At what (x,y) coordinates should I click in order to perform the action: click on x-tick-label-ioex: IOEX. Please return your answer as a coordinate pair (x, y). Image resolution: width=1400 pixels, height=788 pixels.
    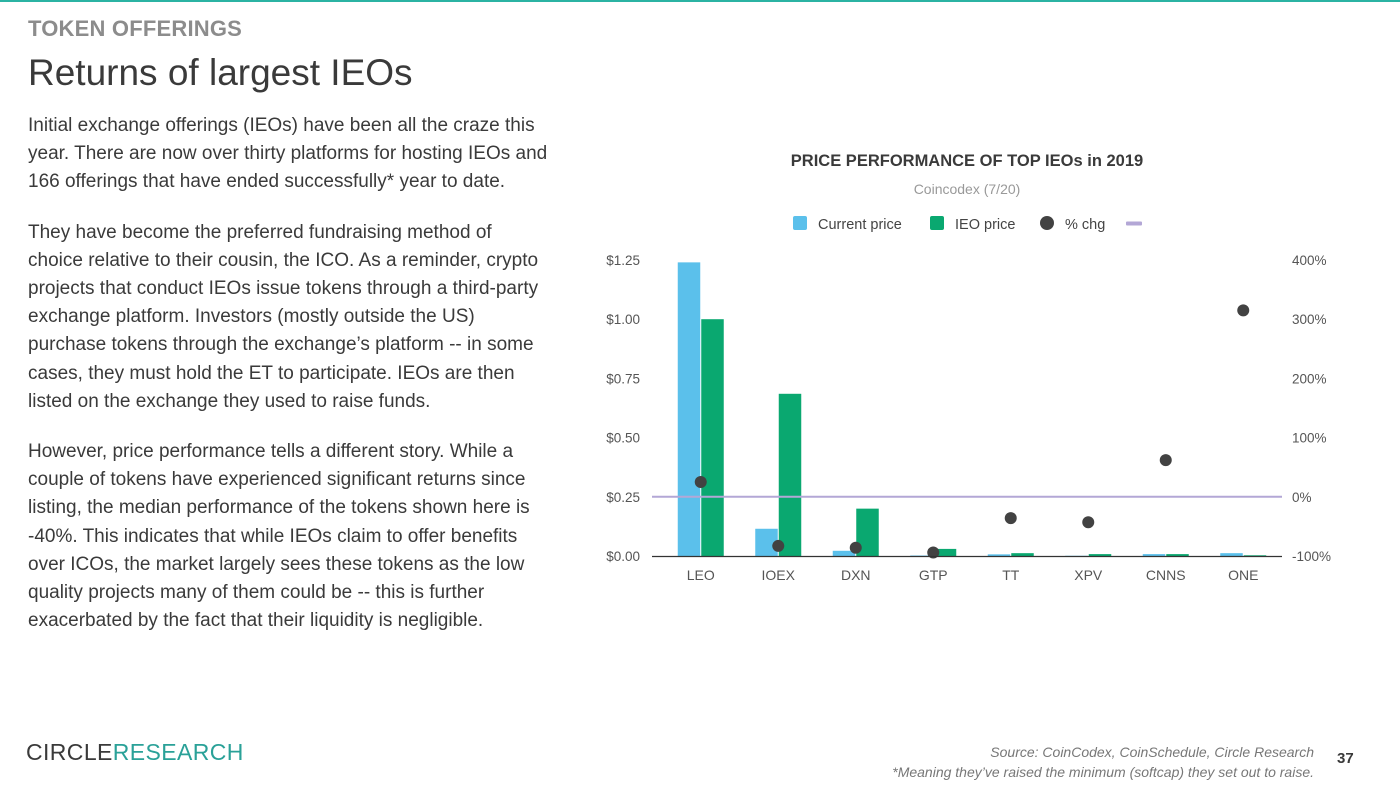
    Looking at the image, I should click on (779, 575).